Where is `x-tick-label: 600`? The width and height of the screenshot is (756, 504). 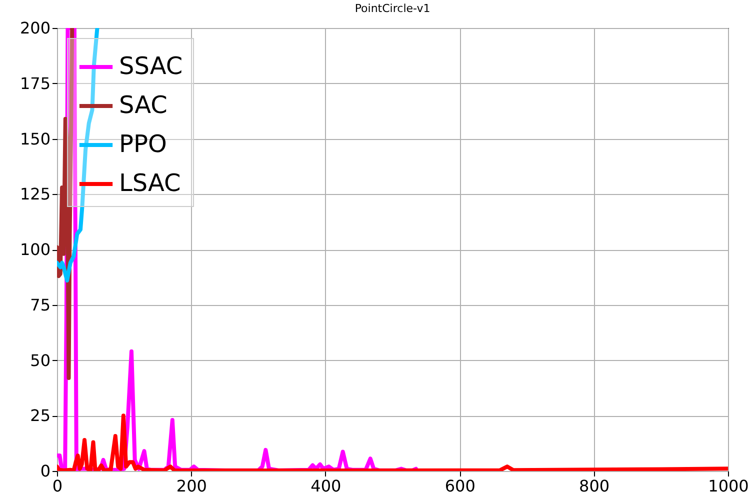 x-tick-label: 600 is located at coordinates (460, 486).